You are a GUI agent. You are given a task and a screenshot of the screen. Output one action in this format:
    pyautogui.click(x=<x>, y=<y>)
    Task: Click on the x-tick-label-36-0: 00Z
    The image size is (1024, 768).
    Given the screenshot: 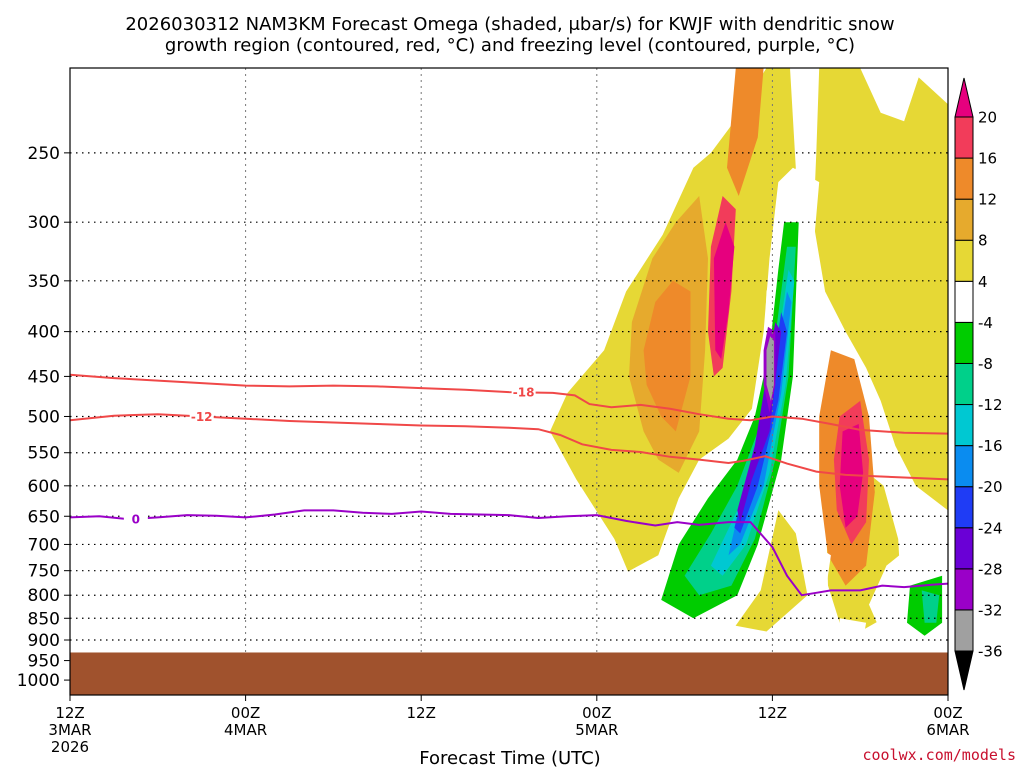 What is the action you would take?
    pyautogui.click(x=596, y=713)
    